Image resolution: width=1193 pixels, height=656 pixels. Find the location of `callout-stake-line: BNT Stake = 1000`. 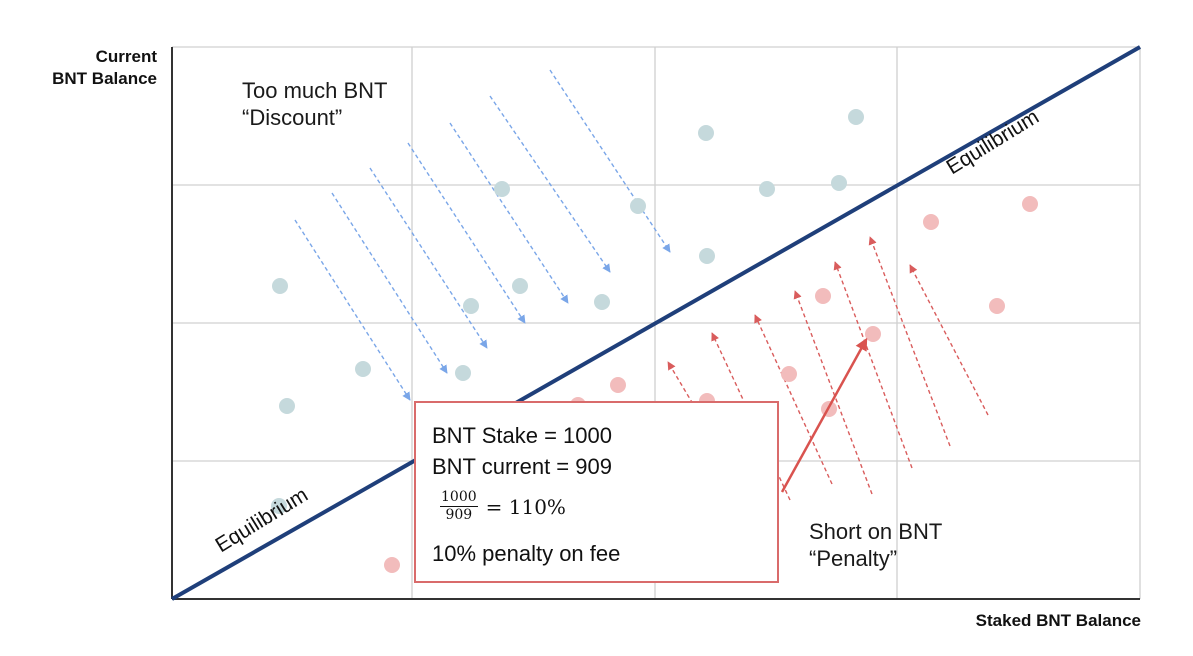

callout-stake-line: BNT Stake = 1000 is located at coordinates (522, 435).